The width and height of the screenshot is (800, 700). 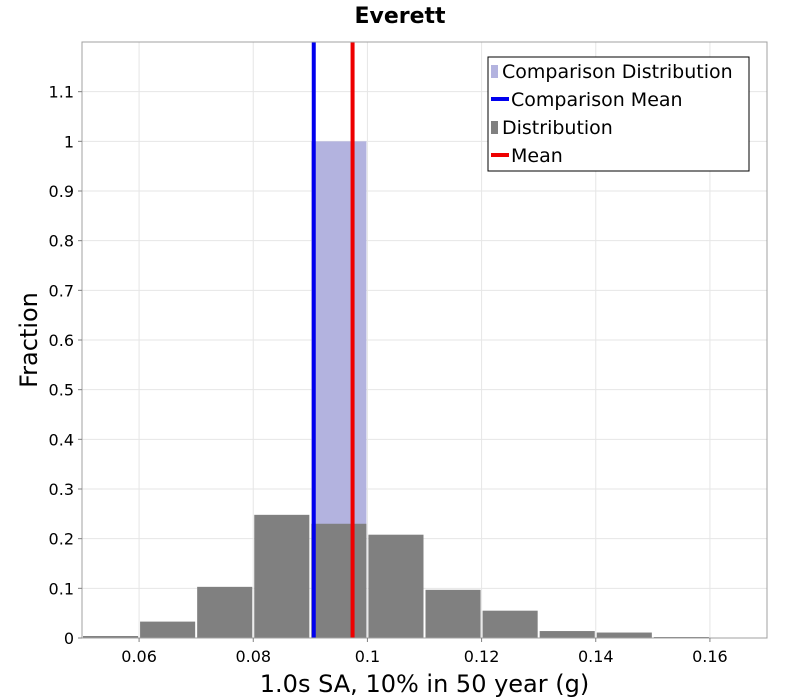 I want to click on y-tick-label: 0.7, so click(x=61, y=290).